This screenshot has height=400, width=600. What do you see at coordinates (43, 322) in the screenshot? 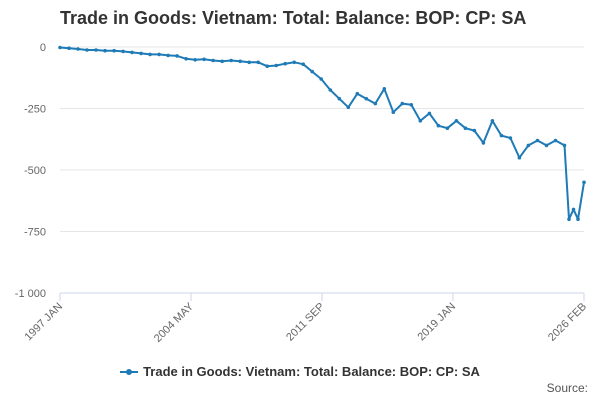
I see `x-tick-label: 1997 JAN` at bounding box center [43, 322].